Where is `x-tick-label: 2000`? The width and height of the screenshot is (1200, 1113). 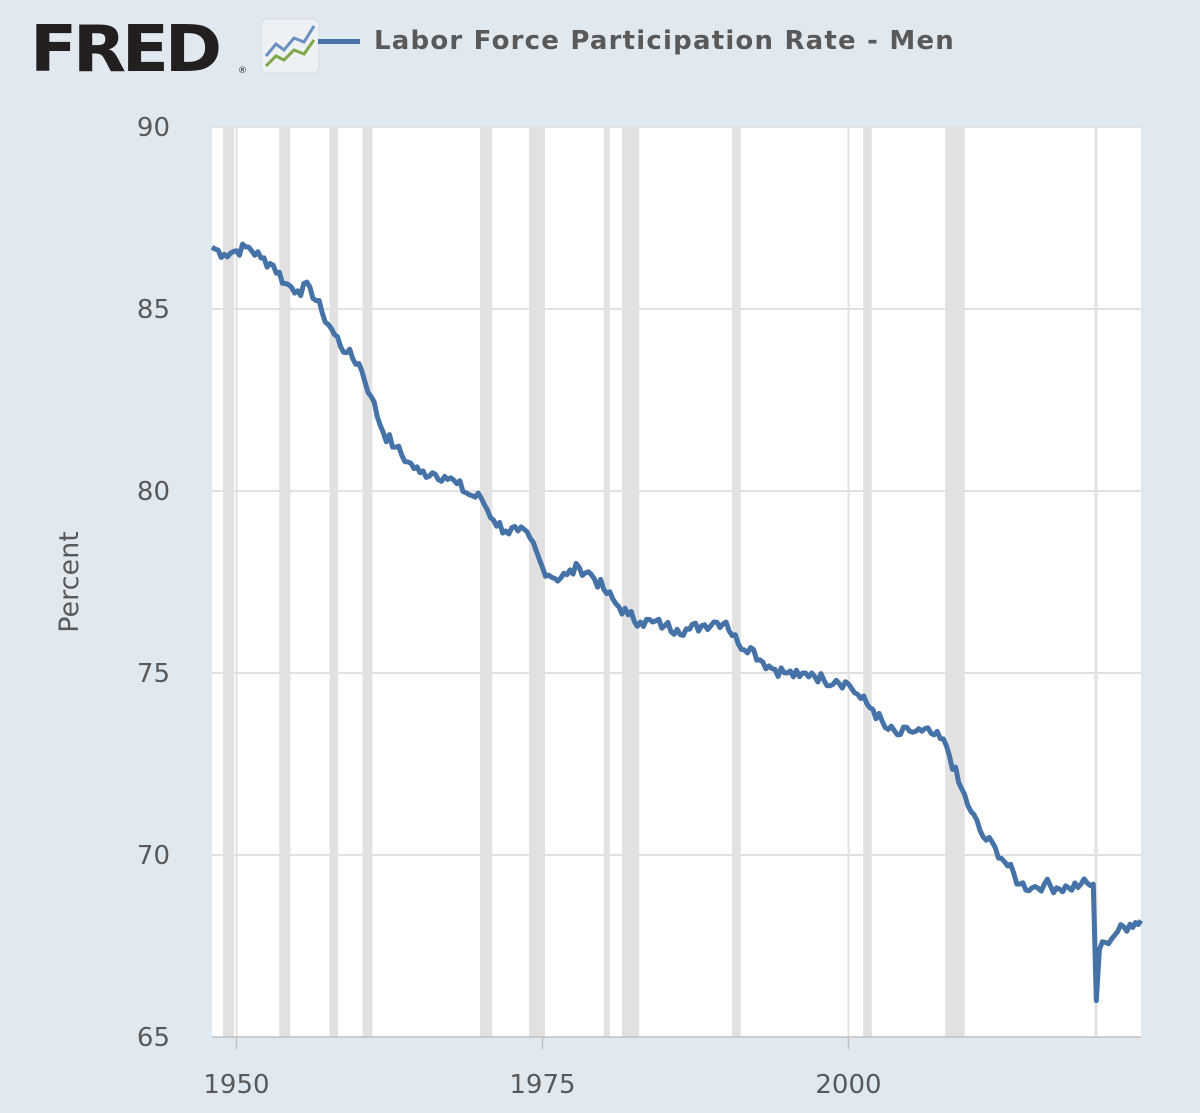
x-tick-label: 2000 is located at coordinates (848, 1085).